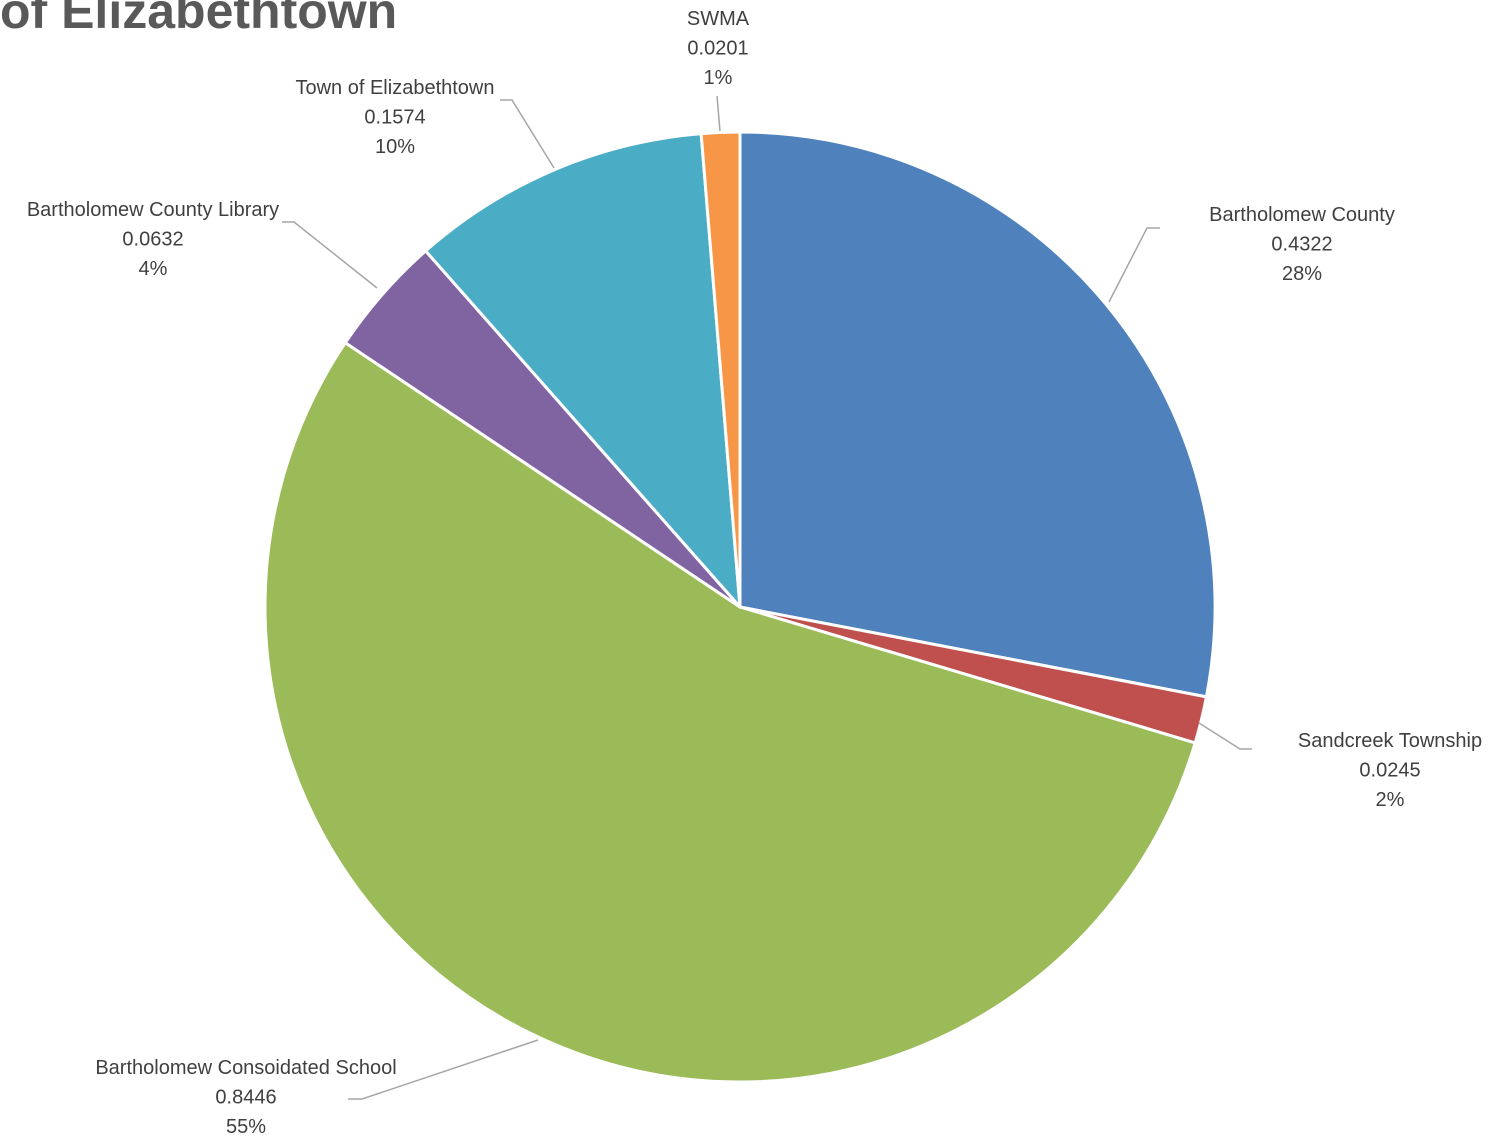 This screenshot has height=1144, width=1501. What do you see at coordinates (152, 240) in the screenshot?
I see `data-label-value: 0.0632` at bounding box center [152, 240].